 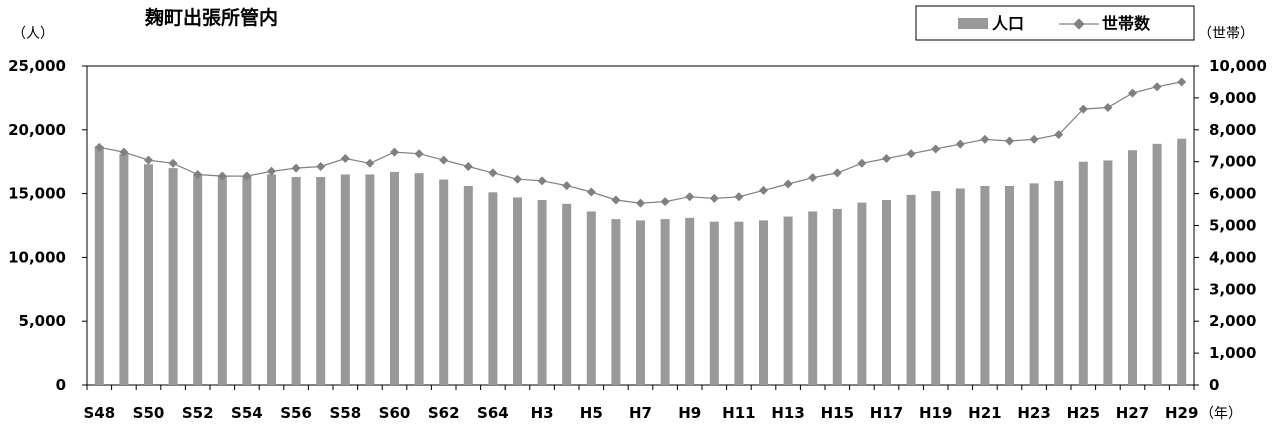 I want to click on x-axis-tick-label: S60, so click(x=395, y=413).